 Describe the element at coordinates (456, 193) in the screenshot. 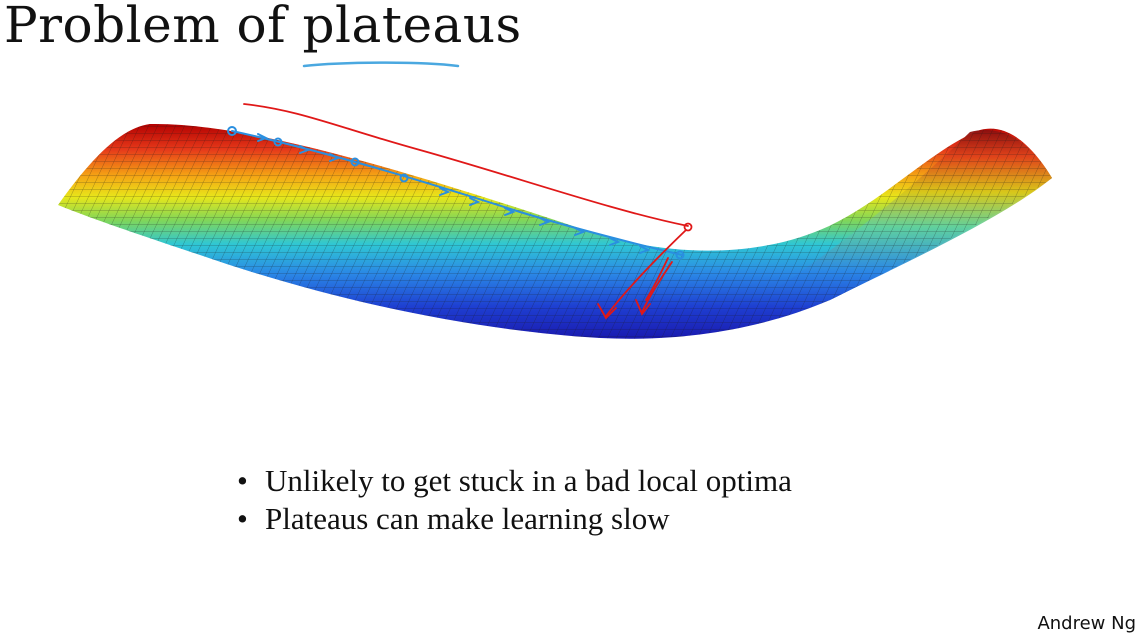

I see `descent-path-annotation` at that location.